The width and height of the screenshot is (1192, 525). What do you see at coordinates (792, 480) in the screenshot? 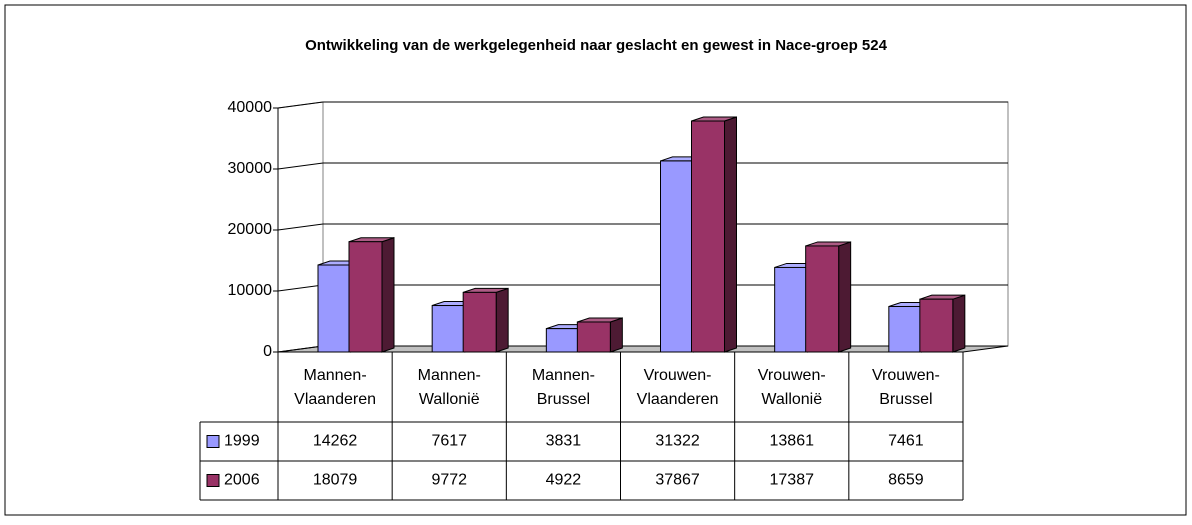
I see `table-value: 17387` at bounding box center [792, 480].